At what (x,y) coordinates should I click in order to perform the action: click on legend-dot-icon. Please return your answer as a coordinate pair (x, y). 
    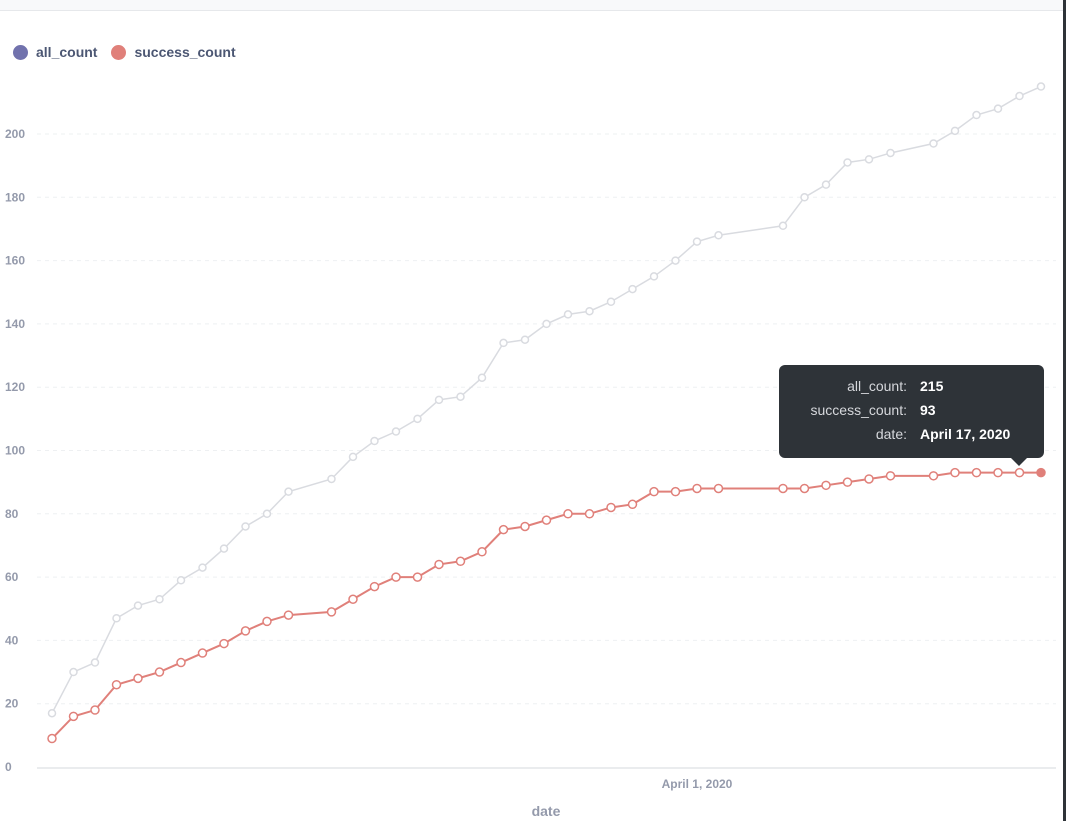
    Looking at the image, I should click on (20, 52).